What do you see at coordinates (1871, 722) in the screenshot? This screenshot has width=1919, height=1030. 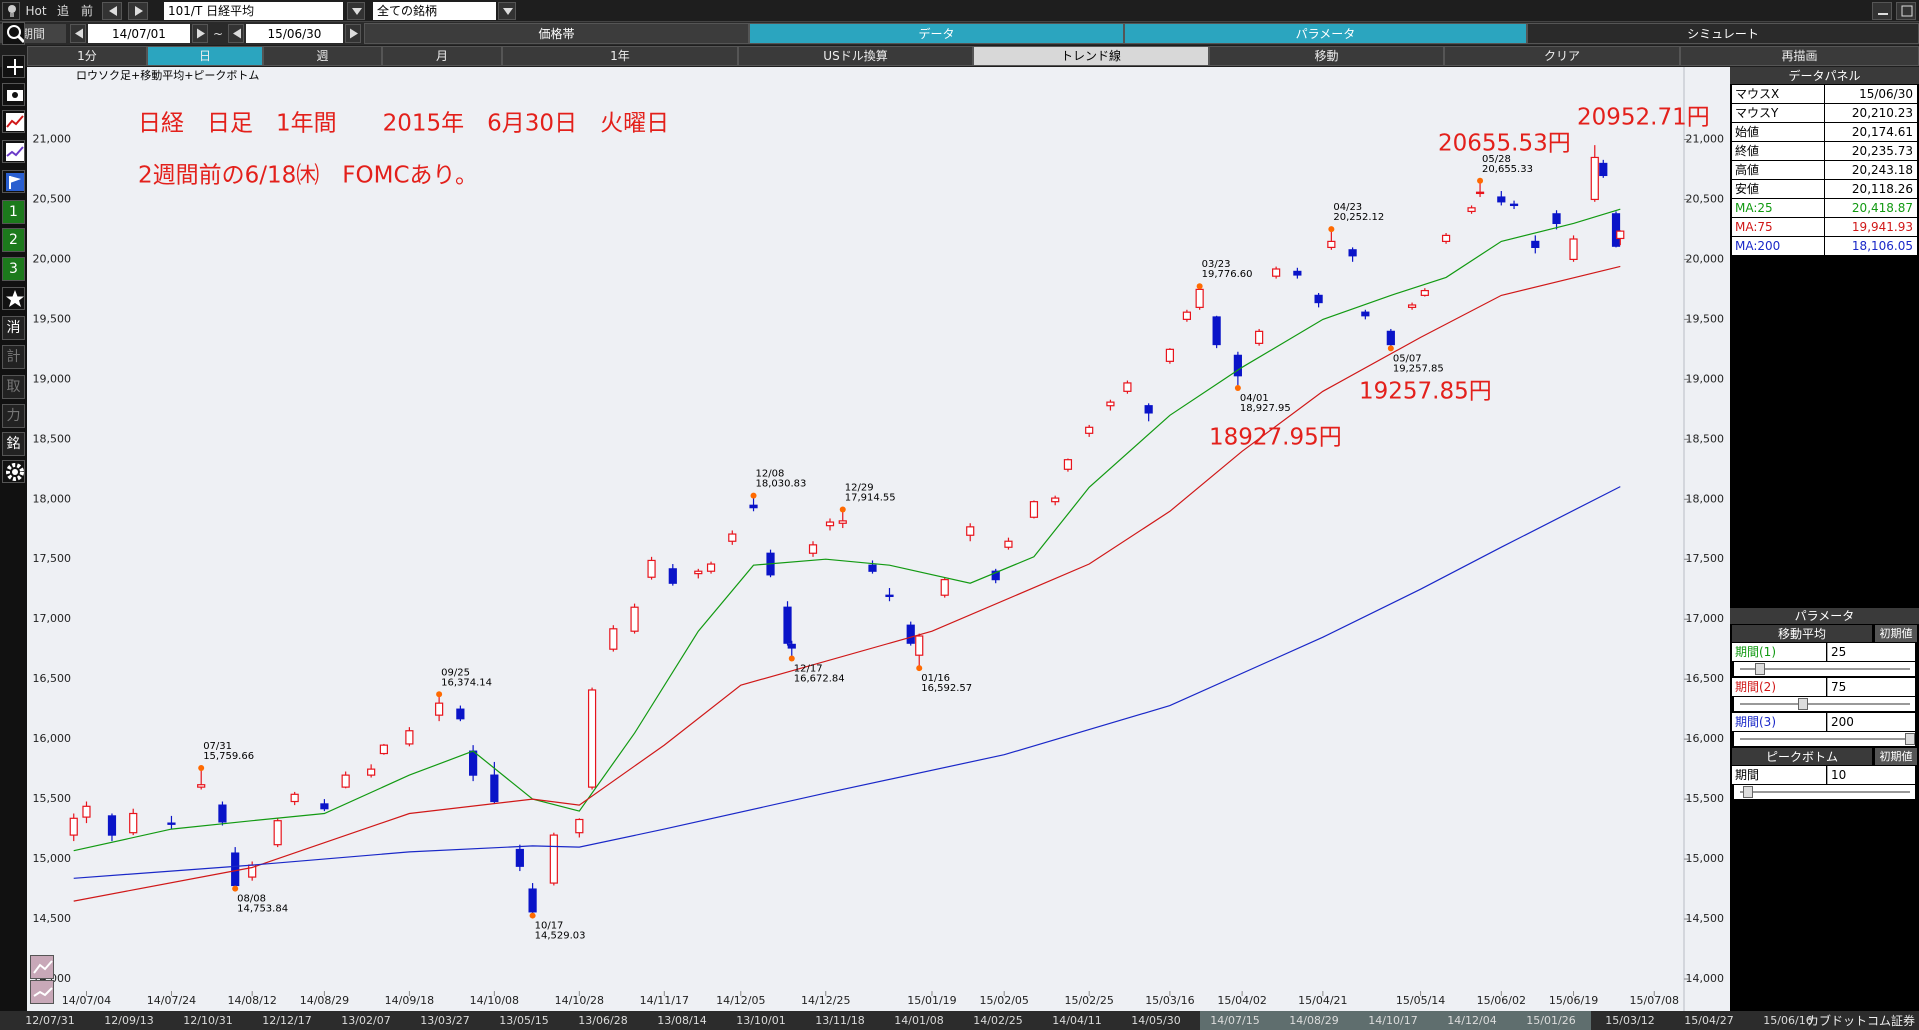 I see `param-input: 200` at bounding box center [1871, 722].